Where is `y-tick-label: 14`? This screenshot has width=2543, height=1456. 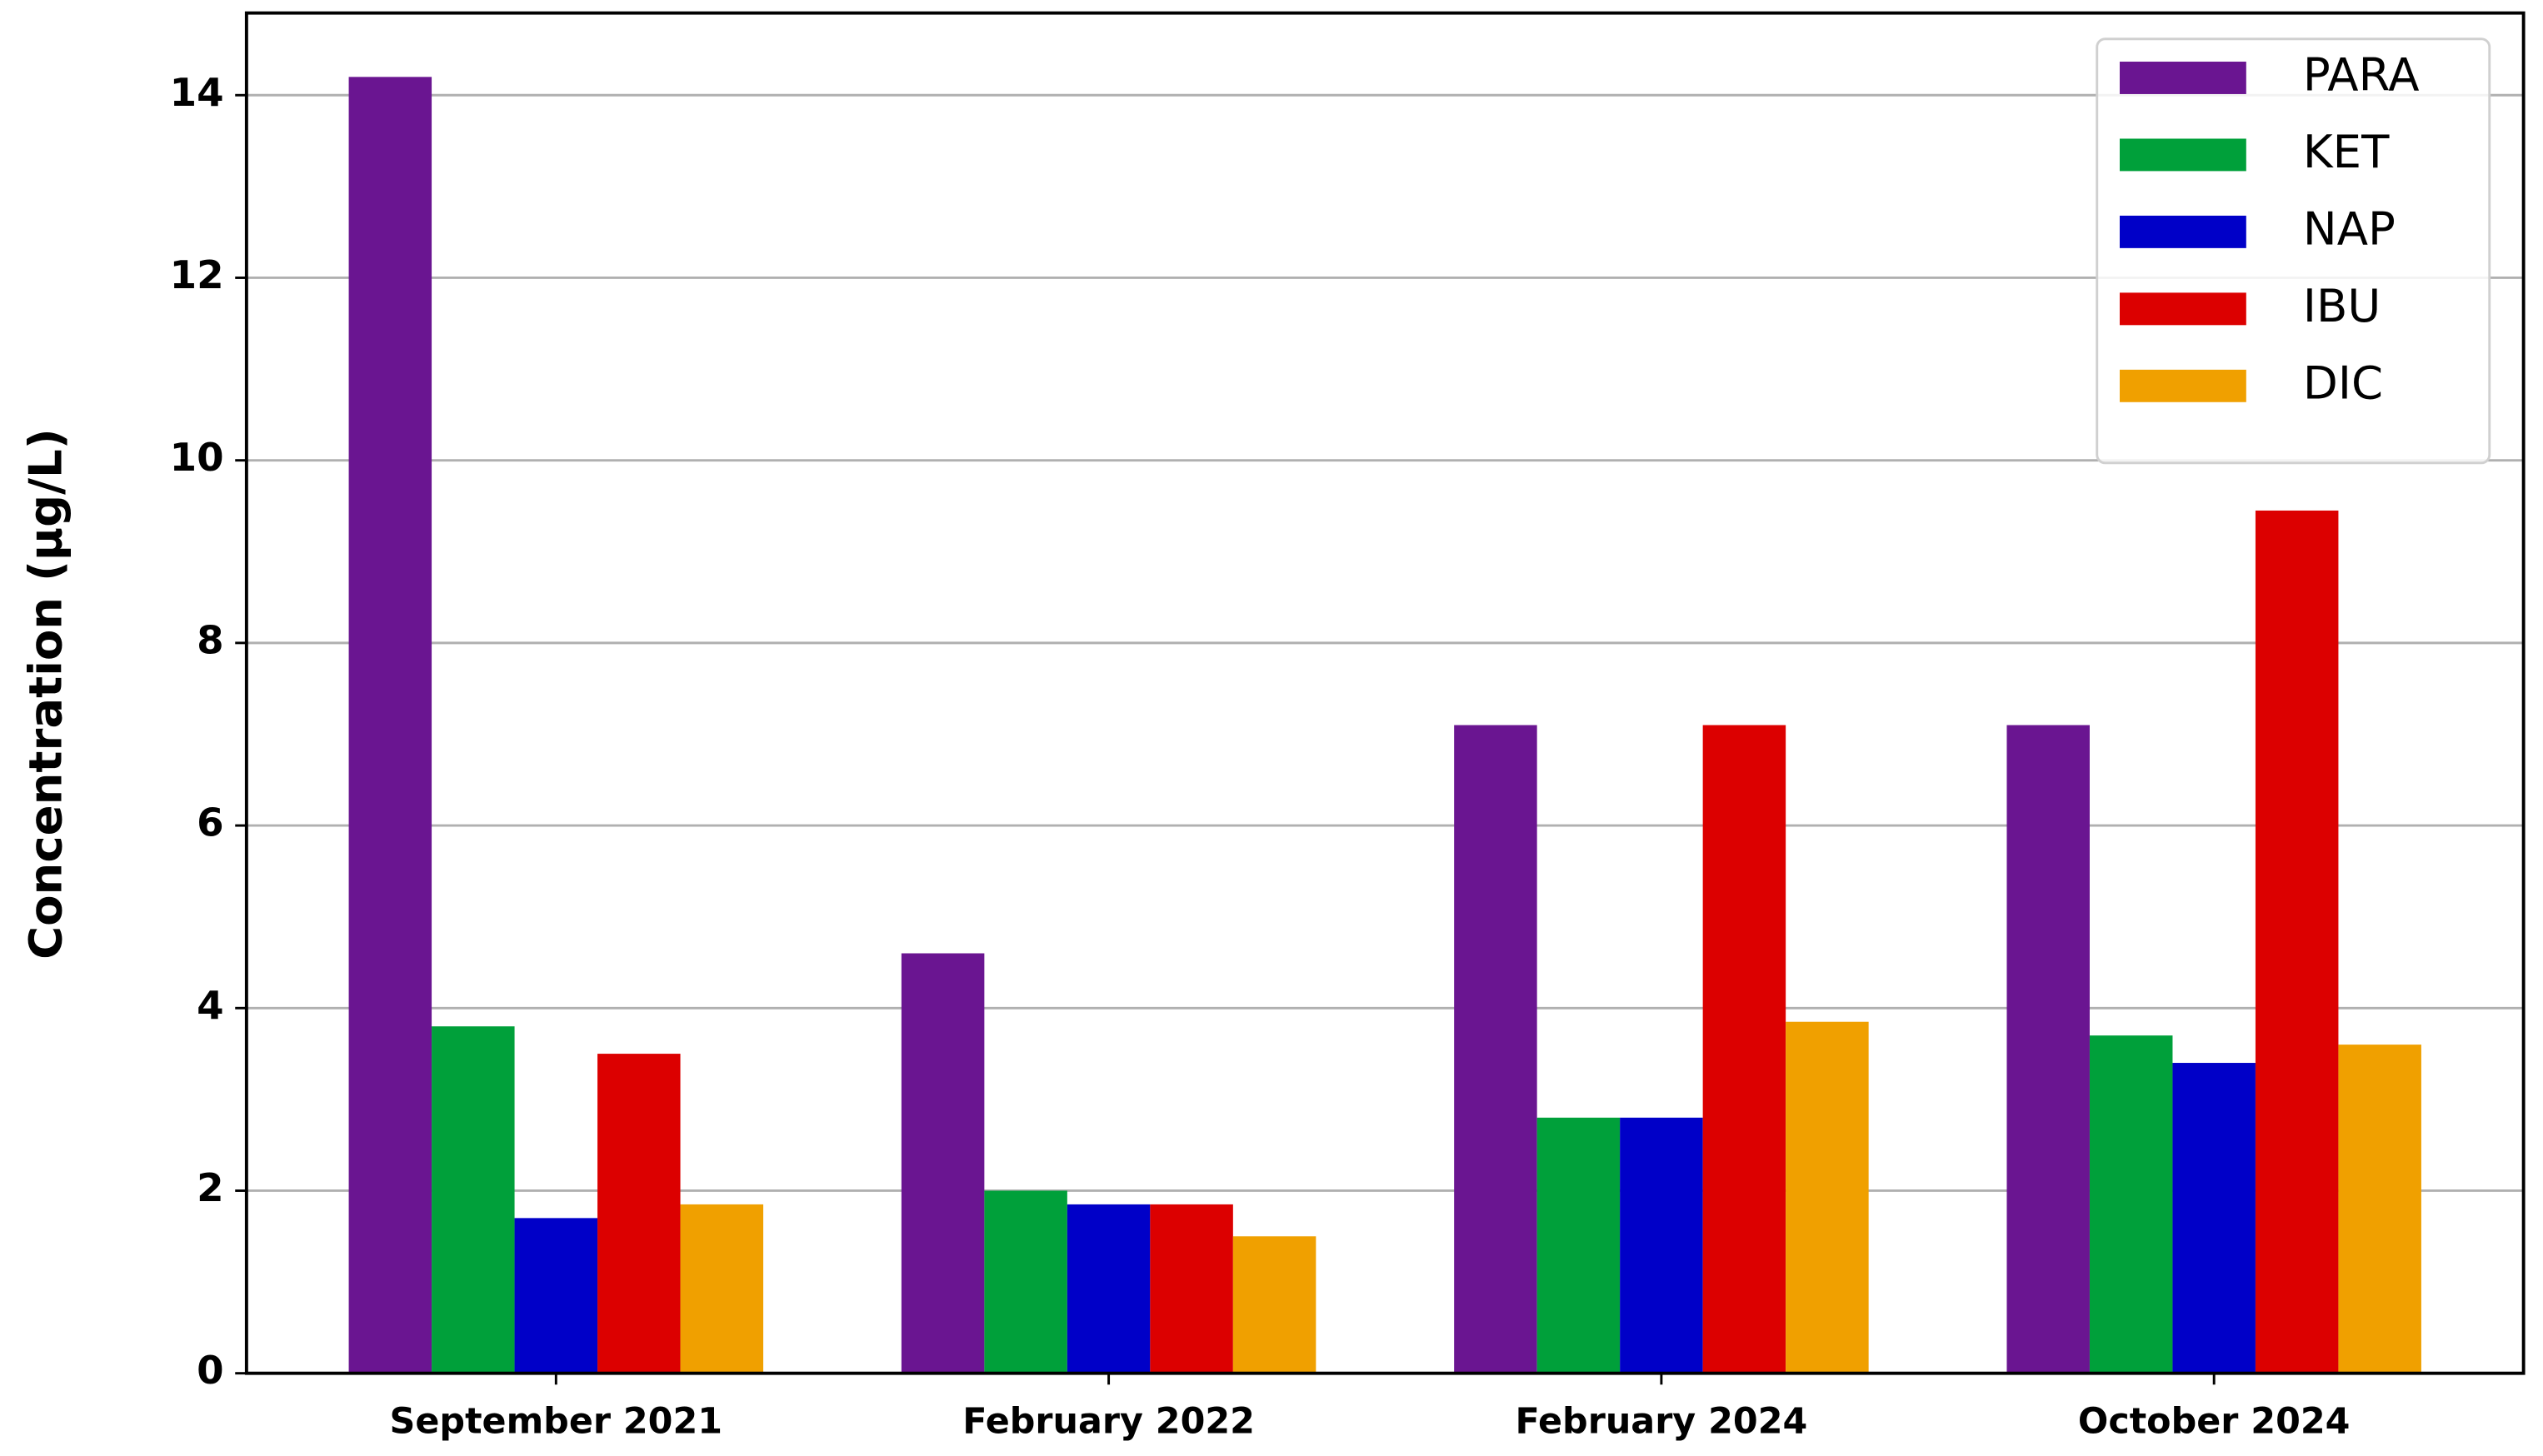
y-tick-label: 14 is located at coordinates (197, 93).